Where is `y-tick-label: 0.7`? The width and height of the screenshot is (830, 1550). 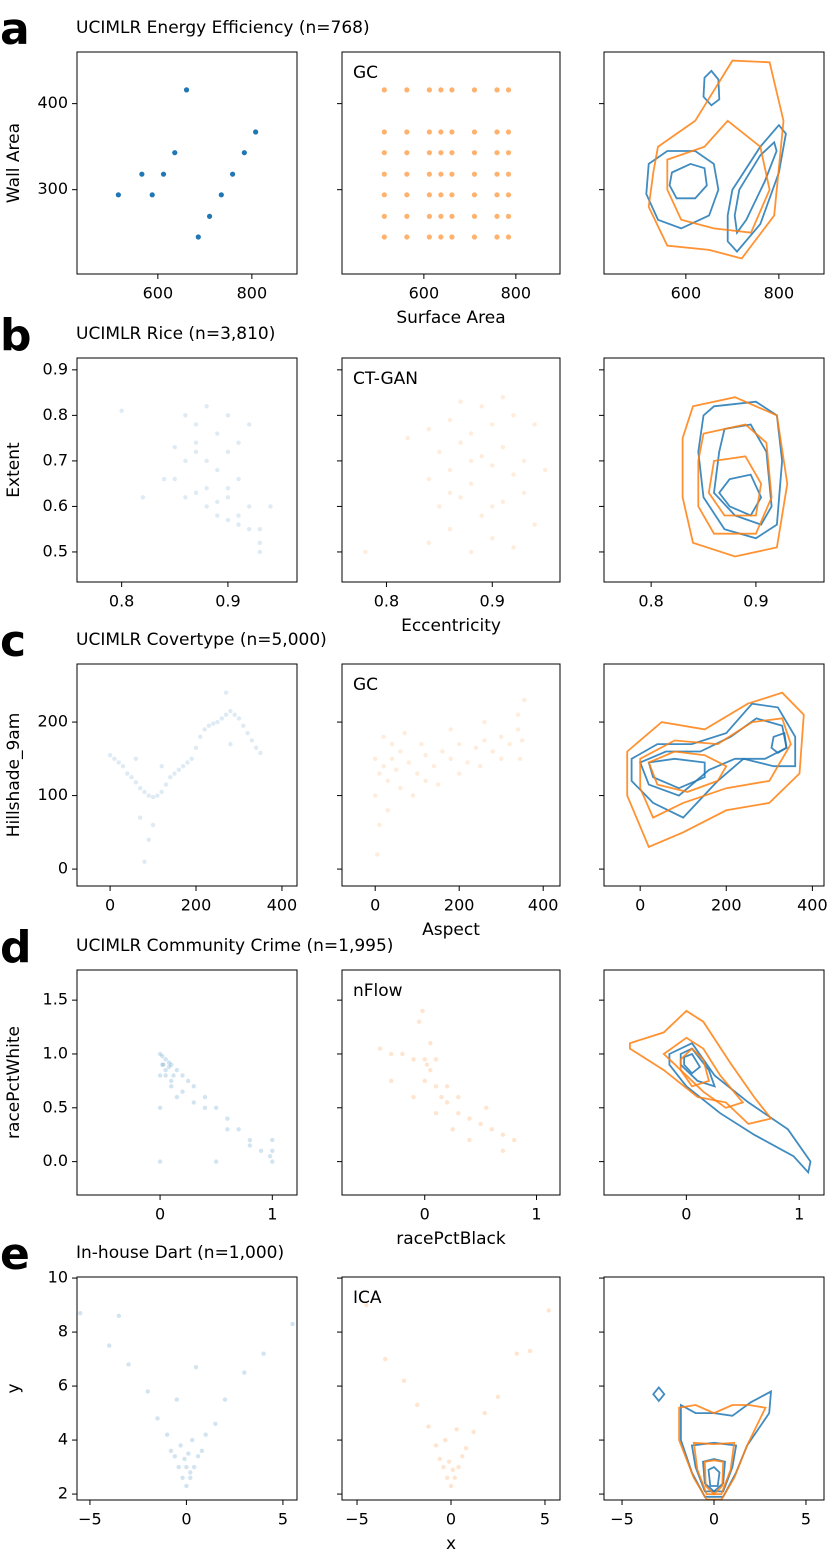 y-tick-label: 0.7 is located at coordinates (55, 459).